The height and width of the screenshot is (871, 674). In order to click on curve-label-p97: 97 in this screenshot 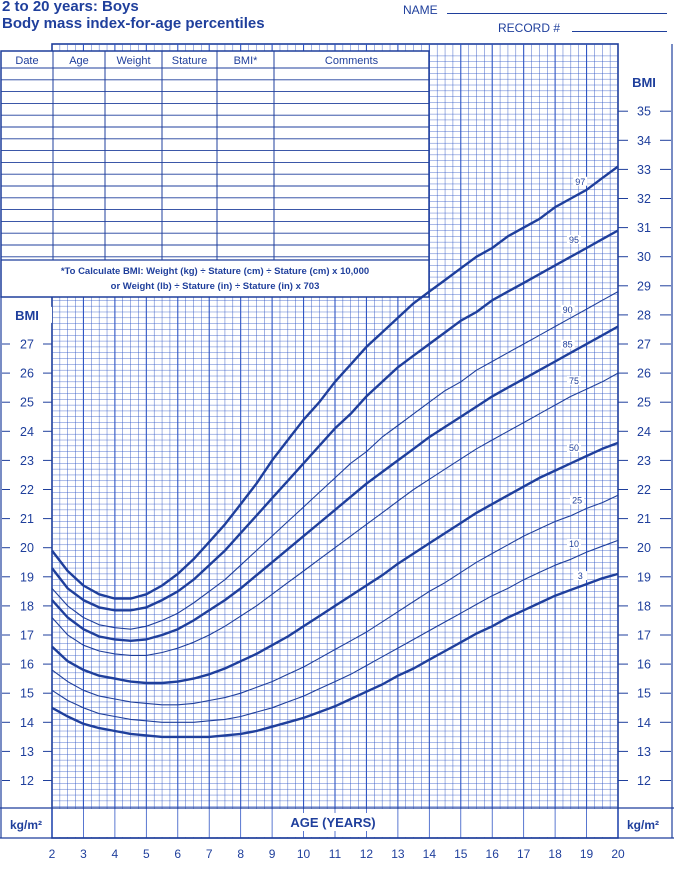, I will do `click(580, 182)`.